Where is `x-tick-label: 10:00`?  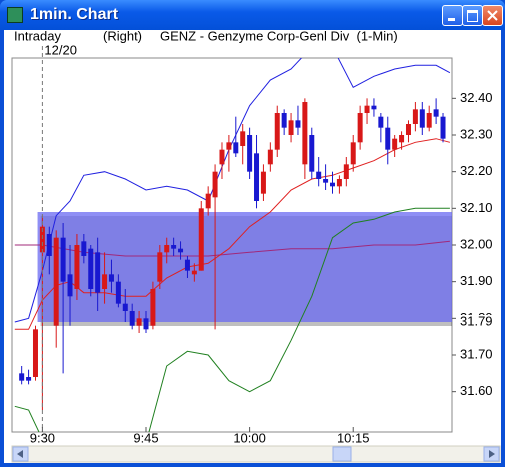
x-tick-label: 10:00 is located at coordinates (249, 437).